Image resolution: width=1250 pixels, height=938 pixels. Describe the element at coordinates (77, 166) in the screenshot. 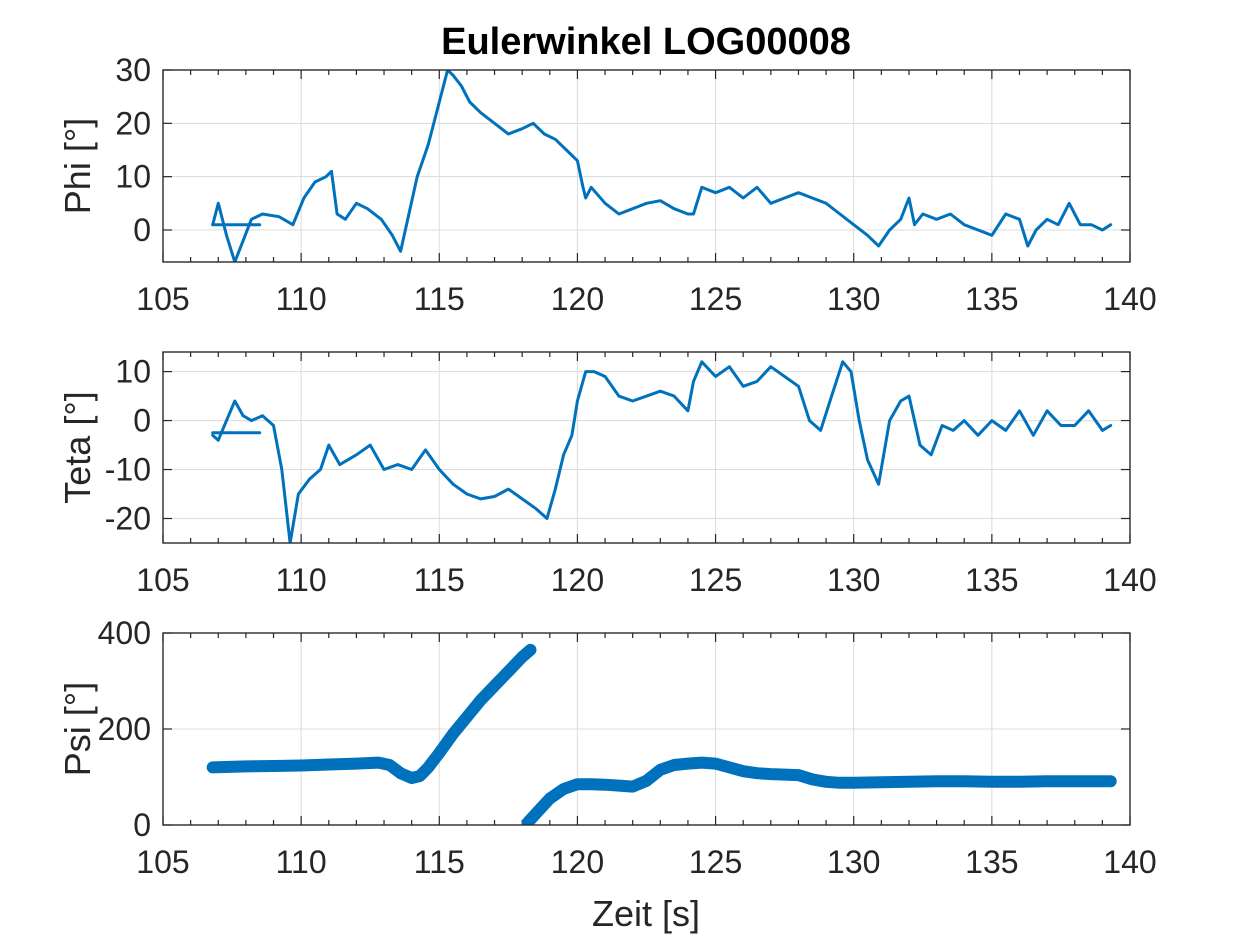

I see `phi-y-axis-label: Phi [°]` at that location.